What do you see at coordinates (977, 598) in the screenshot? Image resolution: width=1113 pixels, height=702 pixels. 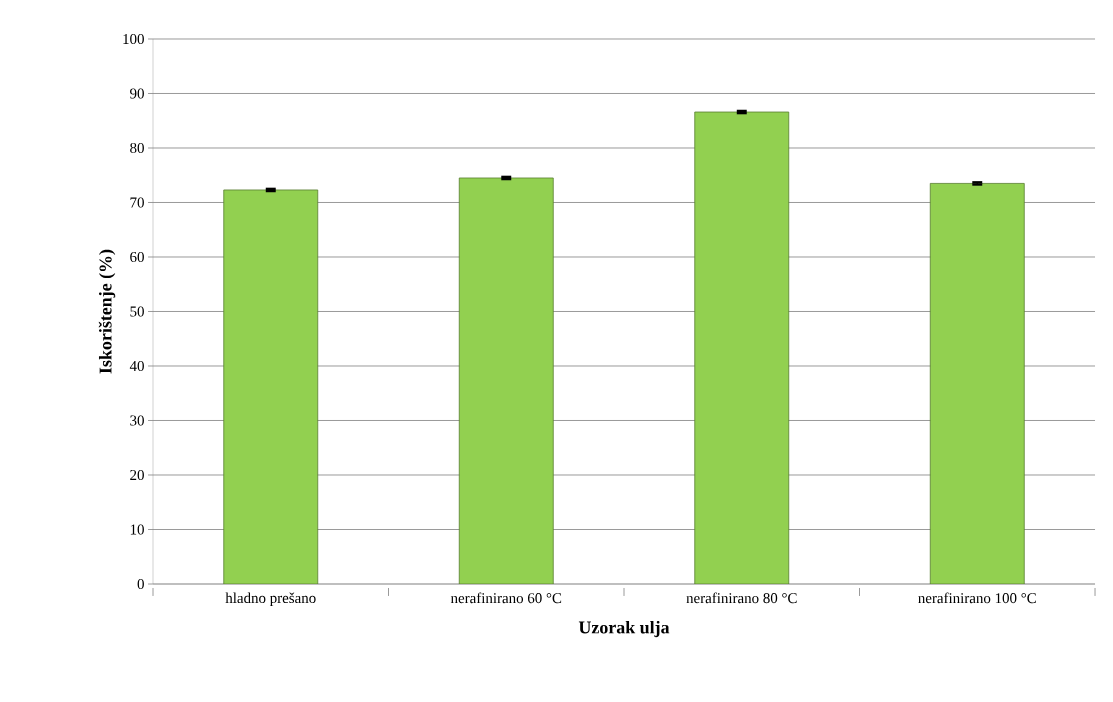 I see `x-tick-label: nerafinirano 100 °C` at bounding box center [977, 598].